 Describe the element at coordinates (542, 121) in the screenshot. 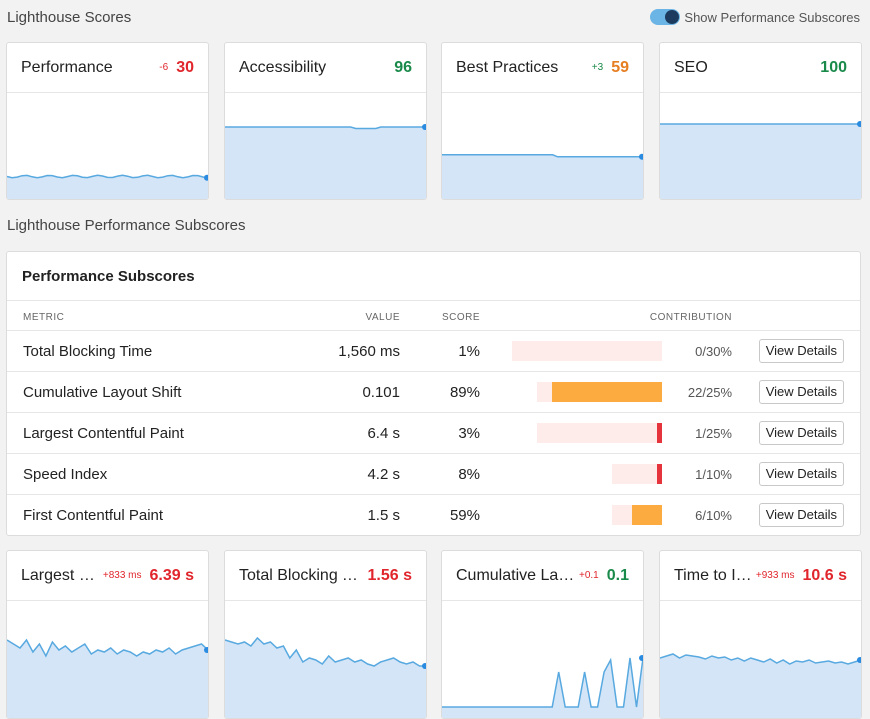

I see `score-card-best-practices: Best Practices +3 59` at that location.